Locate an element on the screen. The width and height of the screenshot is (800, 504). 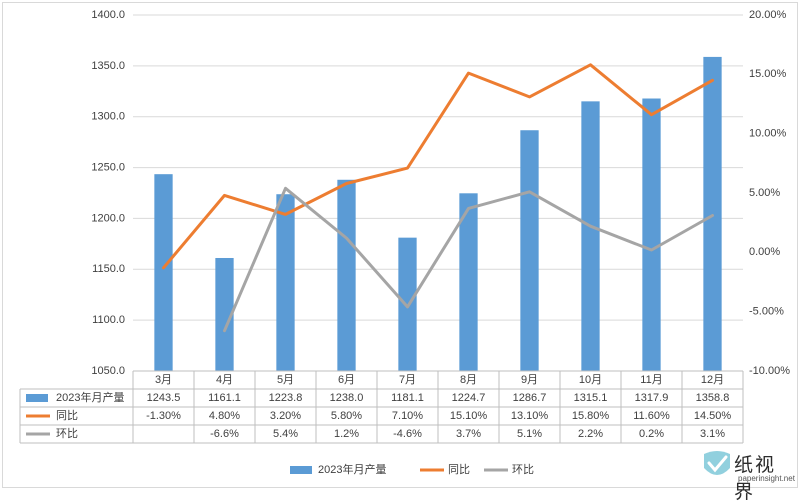
table-cell-value: 13.10% is located at coordinates (530, 416).